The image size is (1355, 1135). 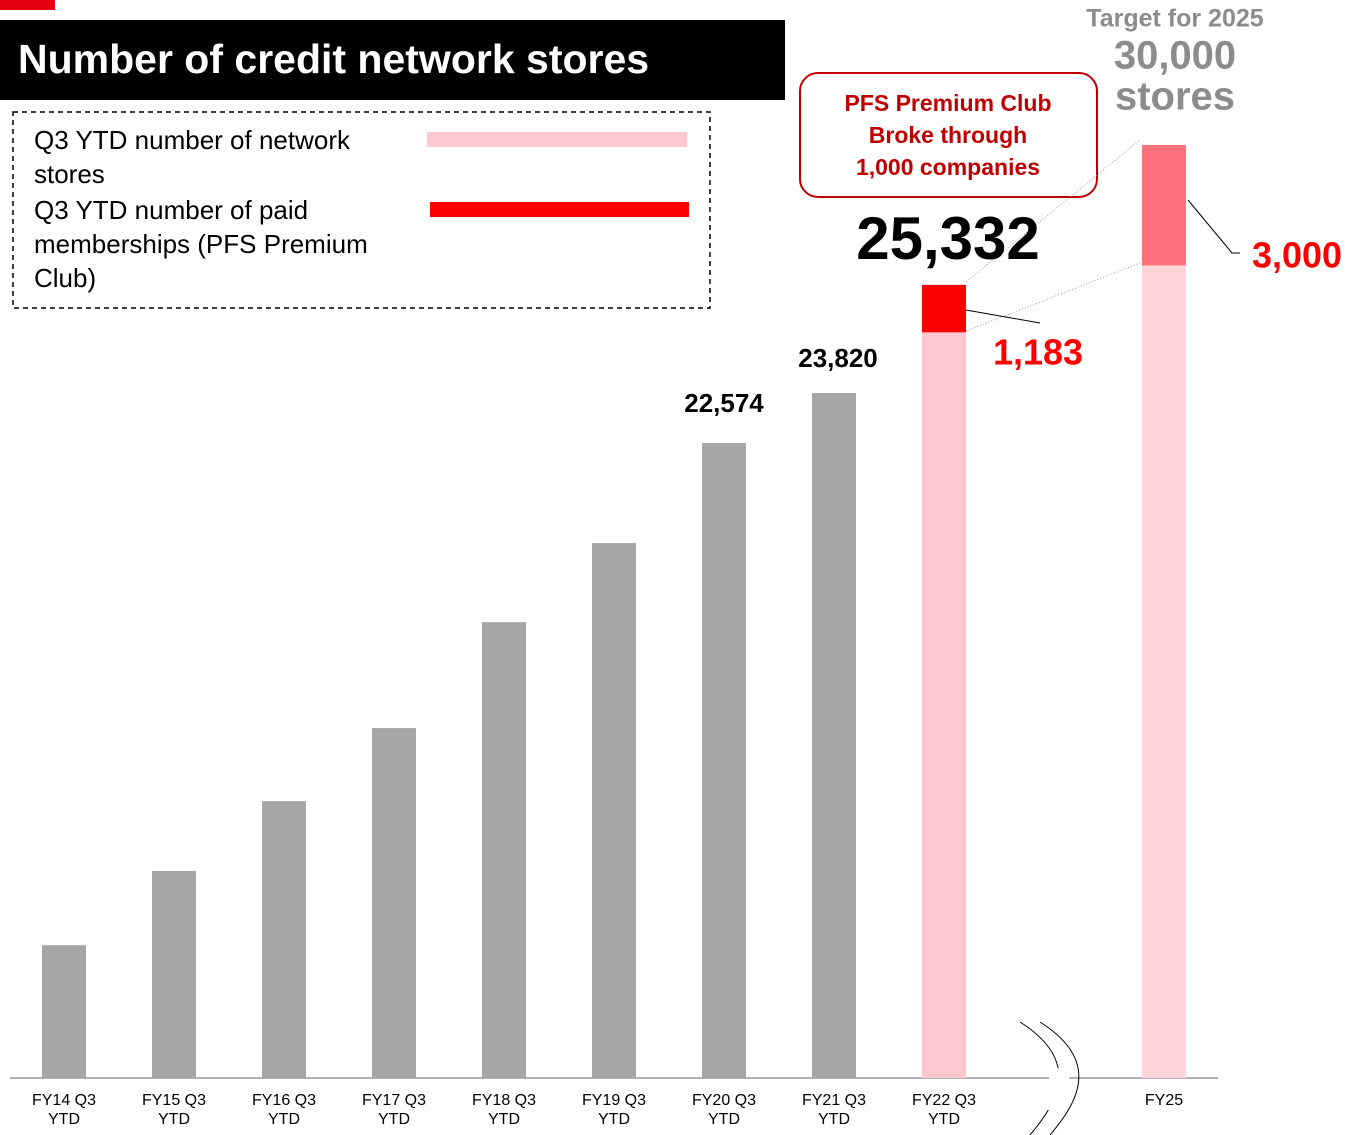 I want to click on data-label: 22,574, so click(x=724, y=403).